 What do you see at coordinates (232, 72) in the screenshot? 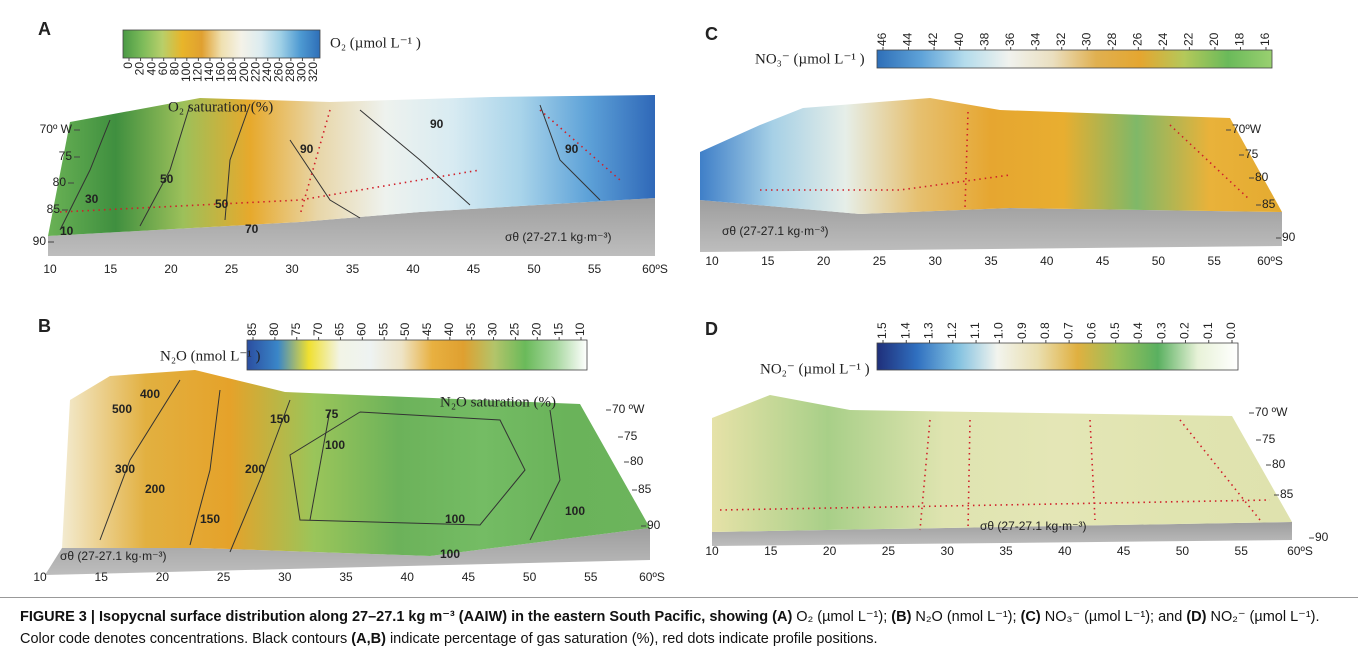
I see `colorbar-tick-label: 180` at bounding box center [232, 72].